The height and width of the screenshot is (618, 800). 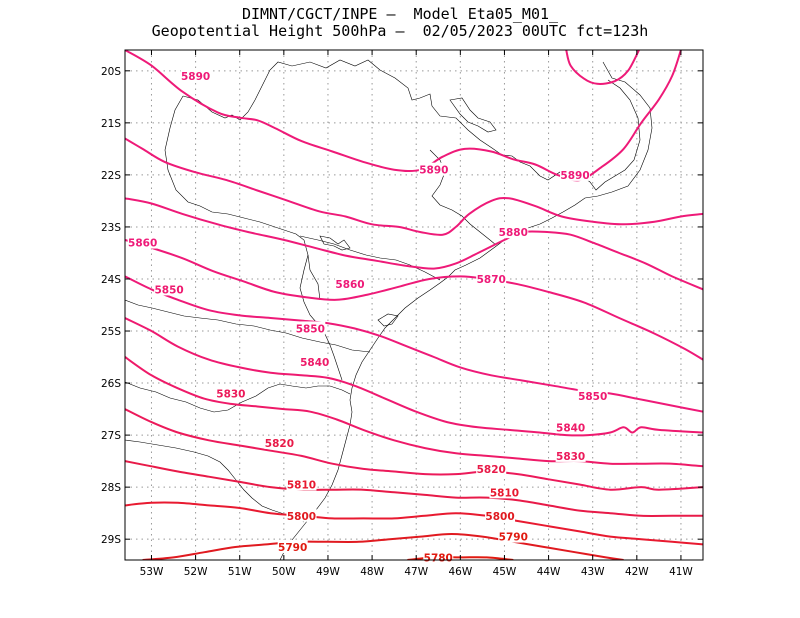 What do you see at coordinates (637, 572) in the screenshot?
I see `x-tick-label: 42W` at bounding box center [637, 572].